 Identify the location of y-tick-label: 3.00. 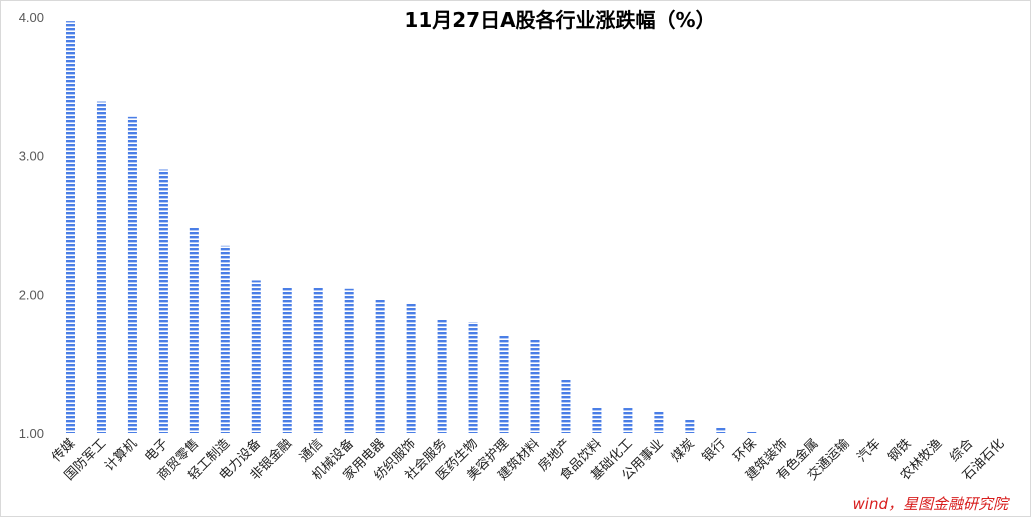
(31, 156).